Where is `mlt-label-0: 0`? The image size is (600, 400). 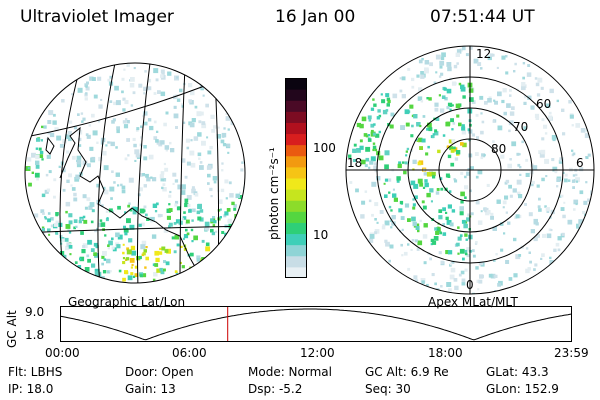
mlt-label-0: 0 is located at coordinates (470, 285).